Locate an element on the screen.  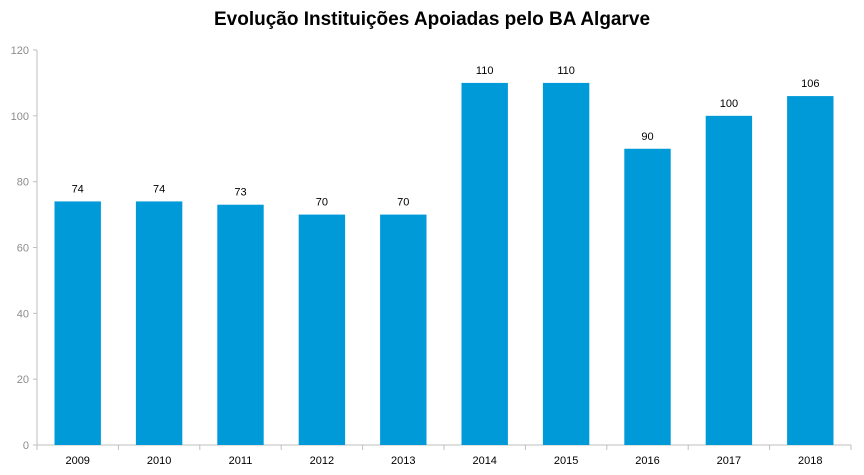
y-tick-label: 60 is located at coordinates (23, 249).